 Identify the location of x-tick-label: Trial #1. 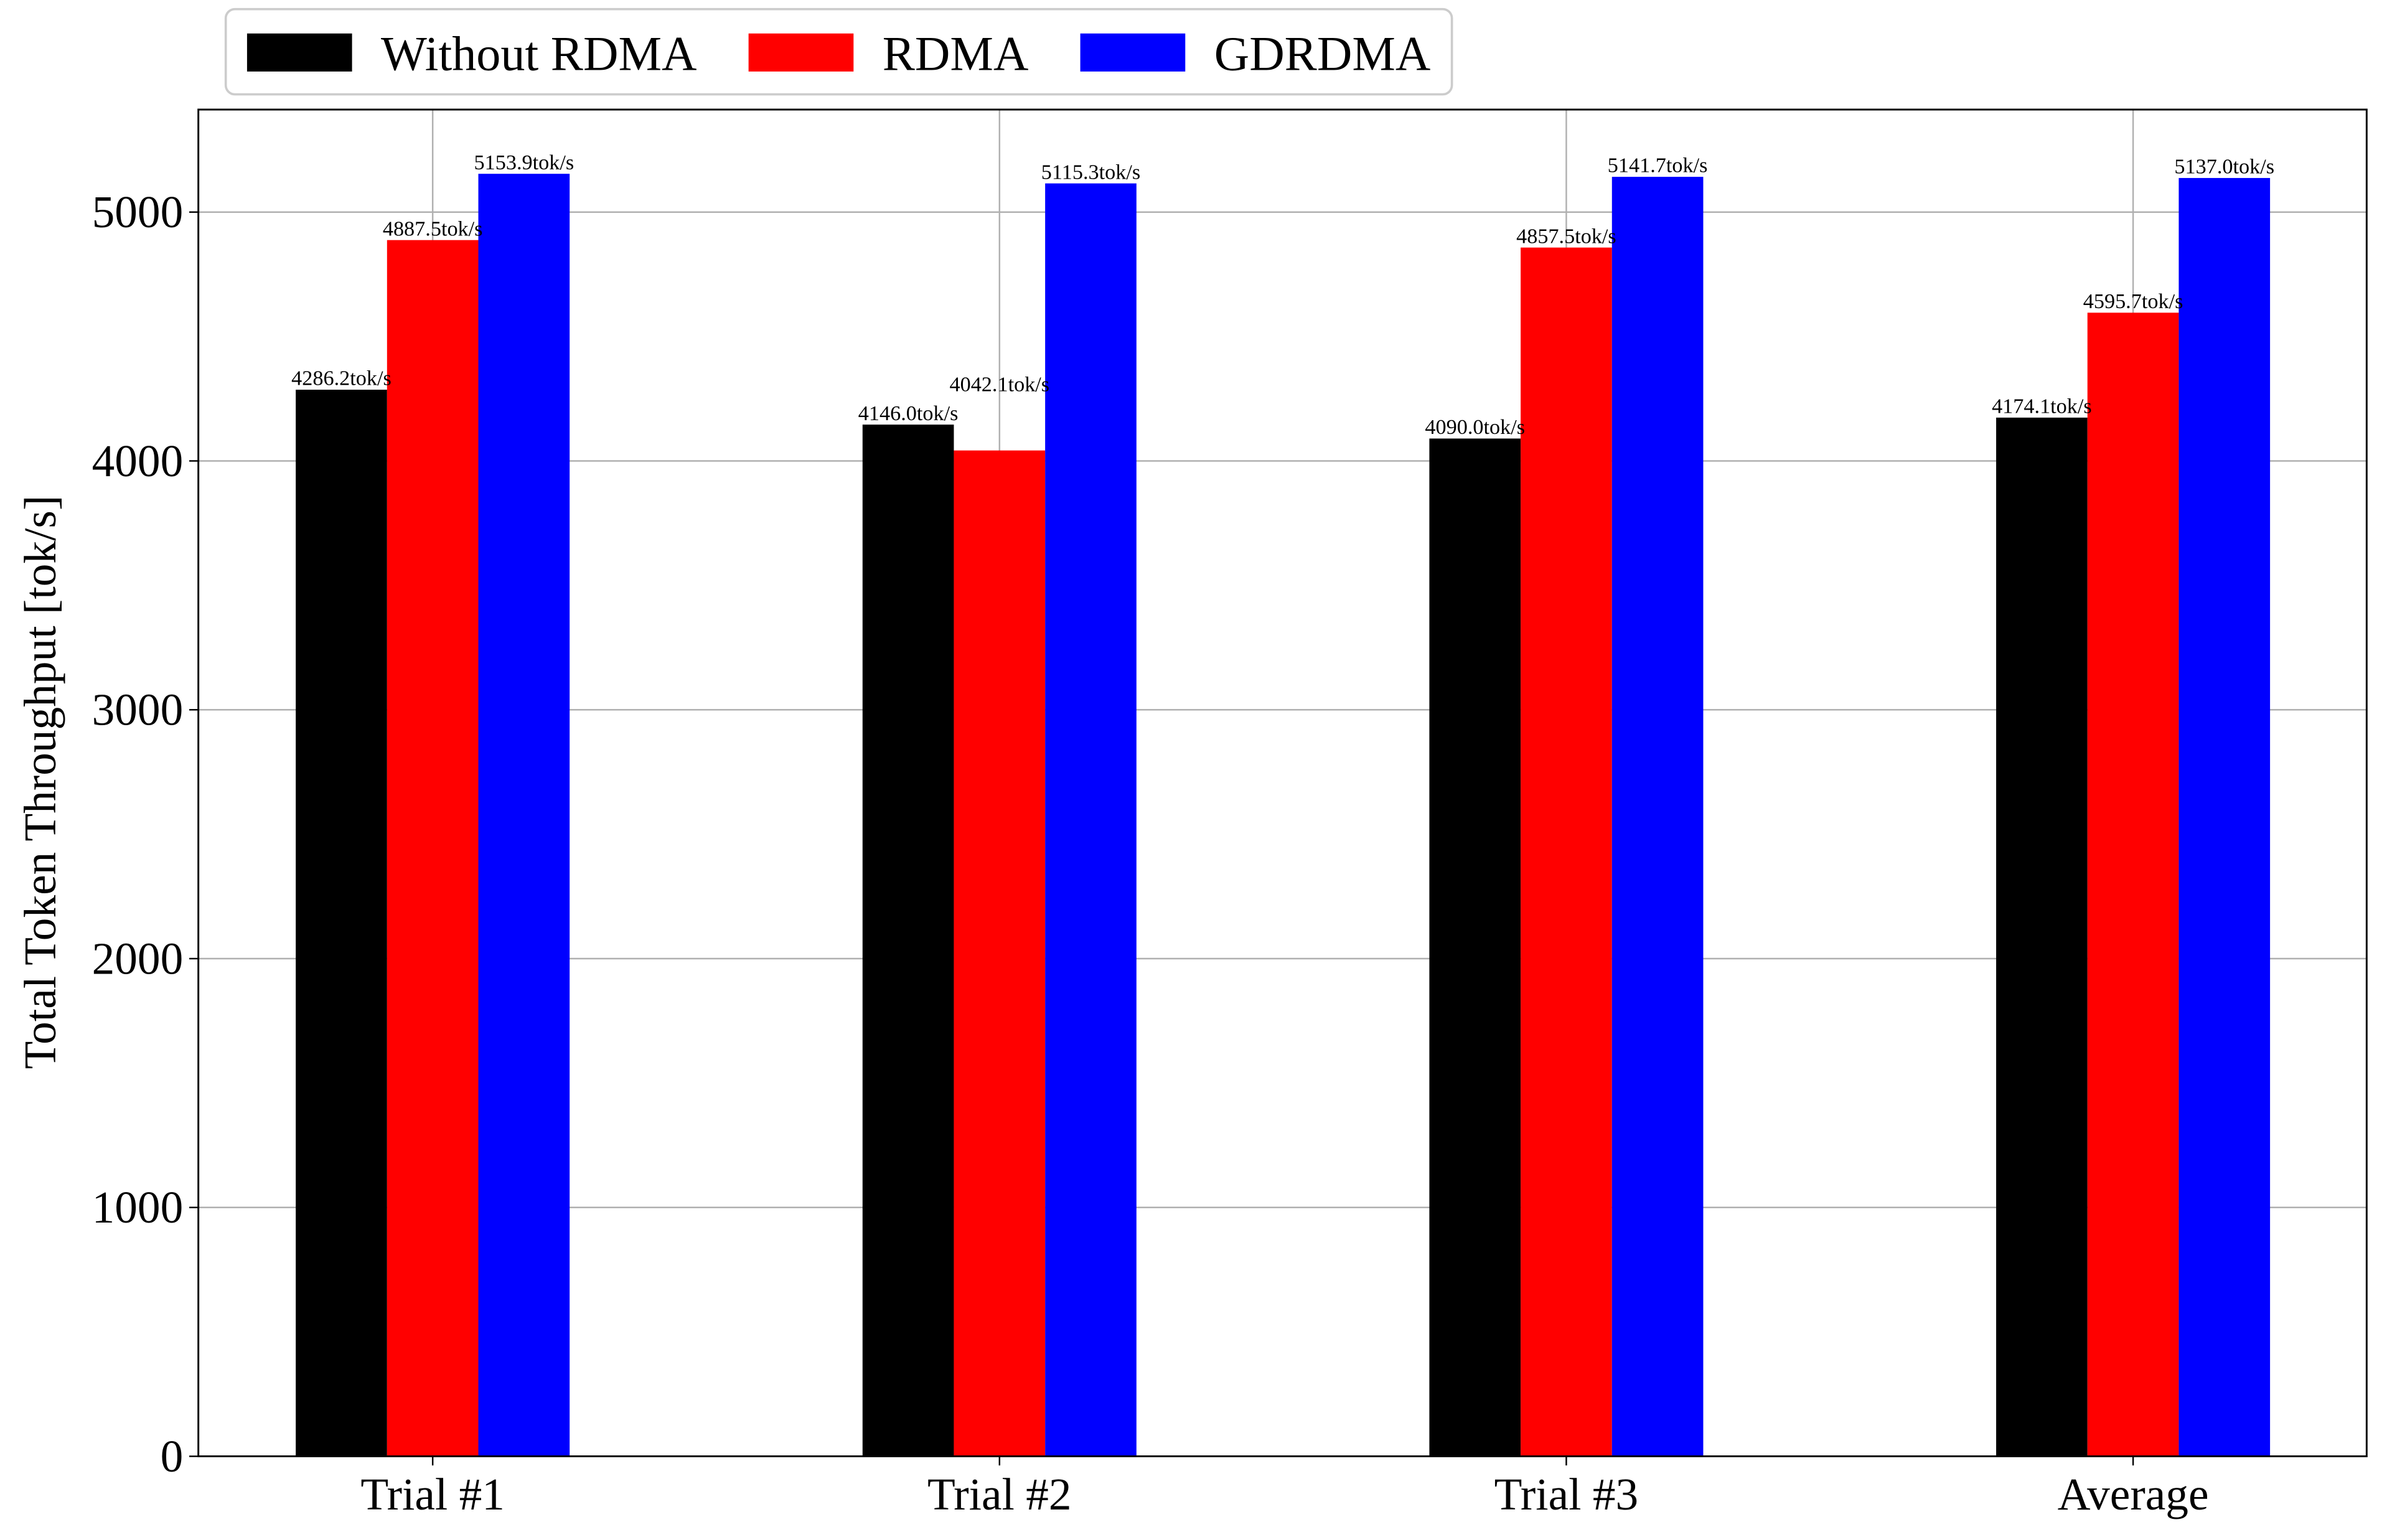
(432, 1494).